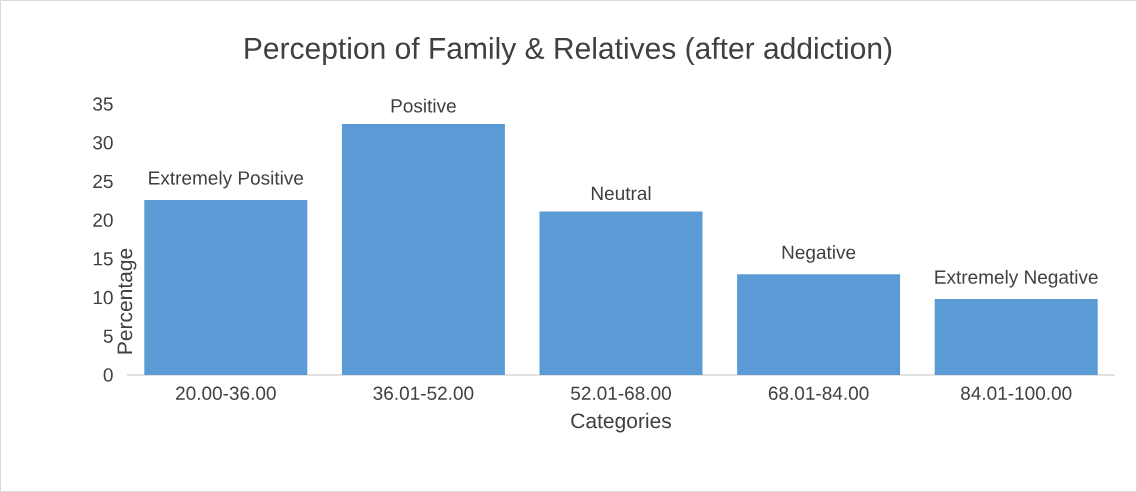 The width and height of the screenshot is (1137, 492). Describe the element at coordinates (423, 105) in the screenshot. I see `annotation: Positive` at that location.